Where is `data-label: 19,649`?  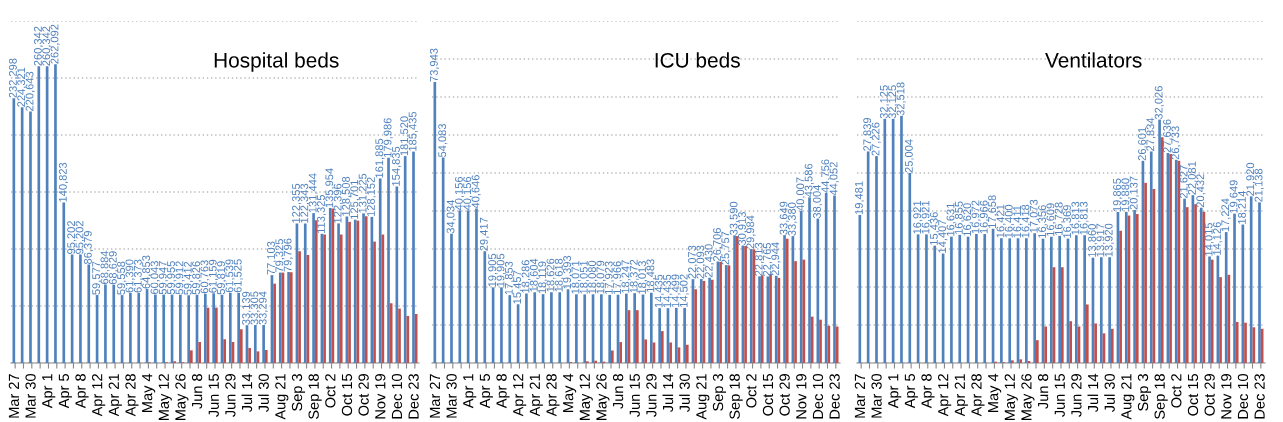
data-label: 19,649 is located at coordinates (1234, 196).